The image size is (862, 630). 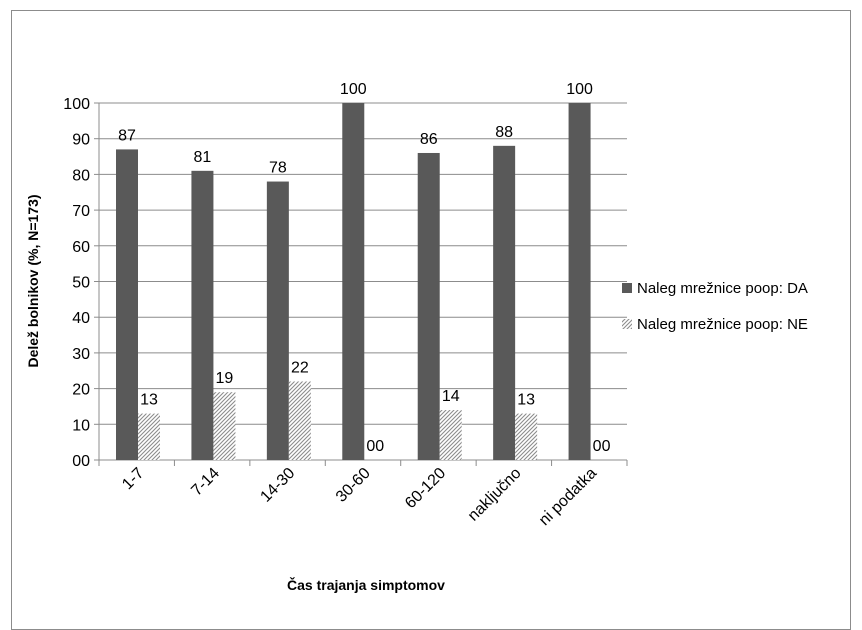 What do you see at coordinates (225, 378) in the screenshot?
I see `data-label-ne: 19` at bounding box center [225, 378].